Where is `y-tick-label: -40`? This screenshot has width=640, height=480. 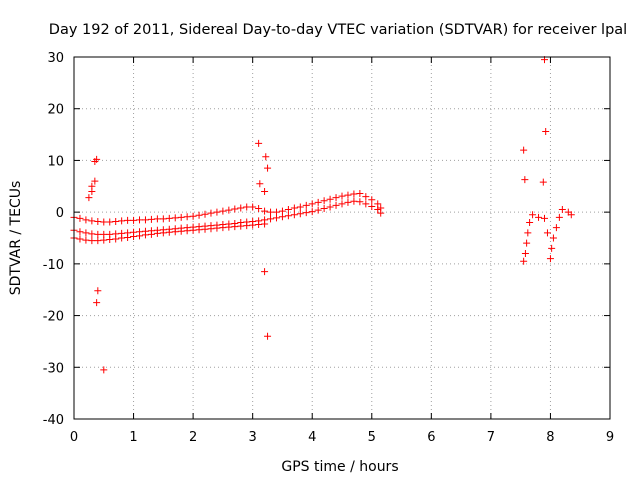
y-tick-label: -40 is located at coordinates (53, 420).